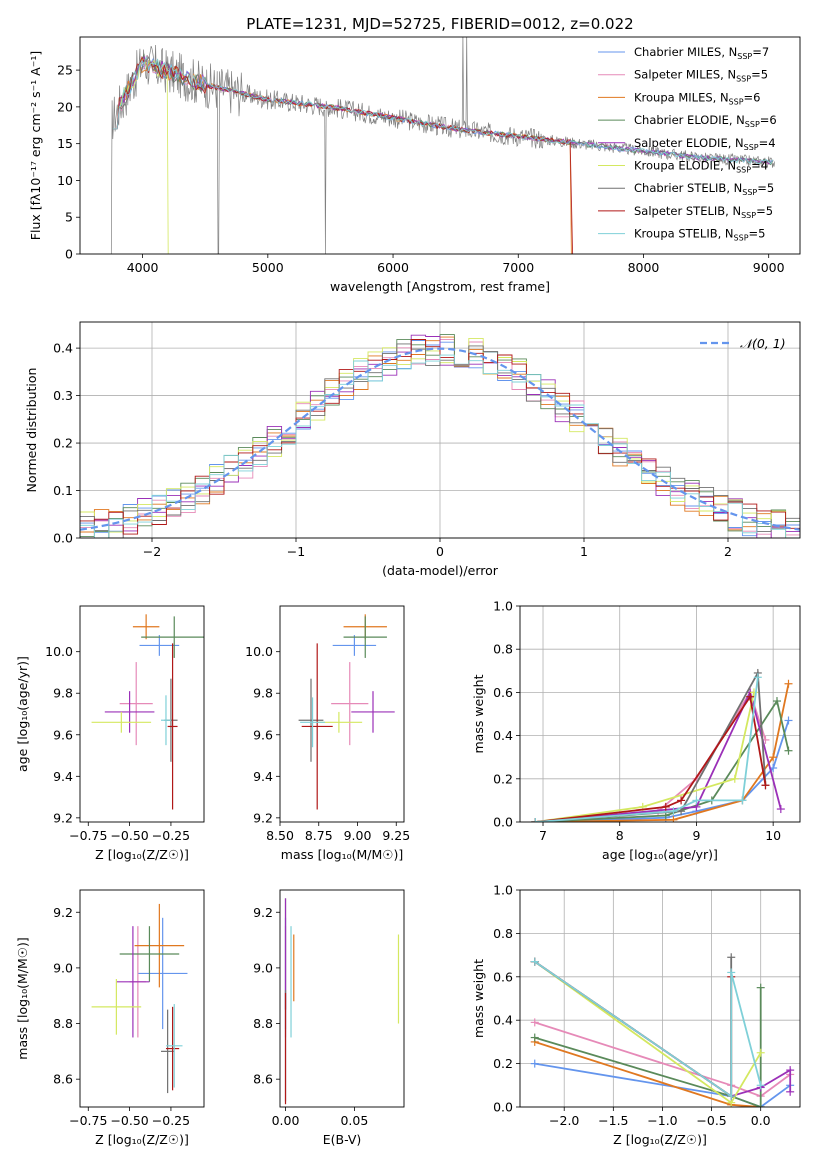 The image size is (819, 1170). What do you see at coordinates (701, 76) in the screenshot?
I see `legend-entry: Salpeter MILES, NSSP=5` at bounding box center [701, 76].